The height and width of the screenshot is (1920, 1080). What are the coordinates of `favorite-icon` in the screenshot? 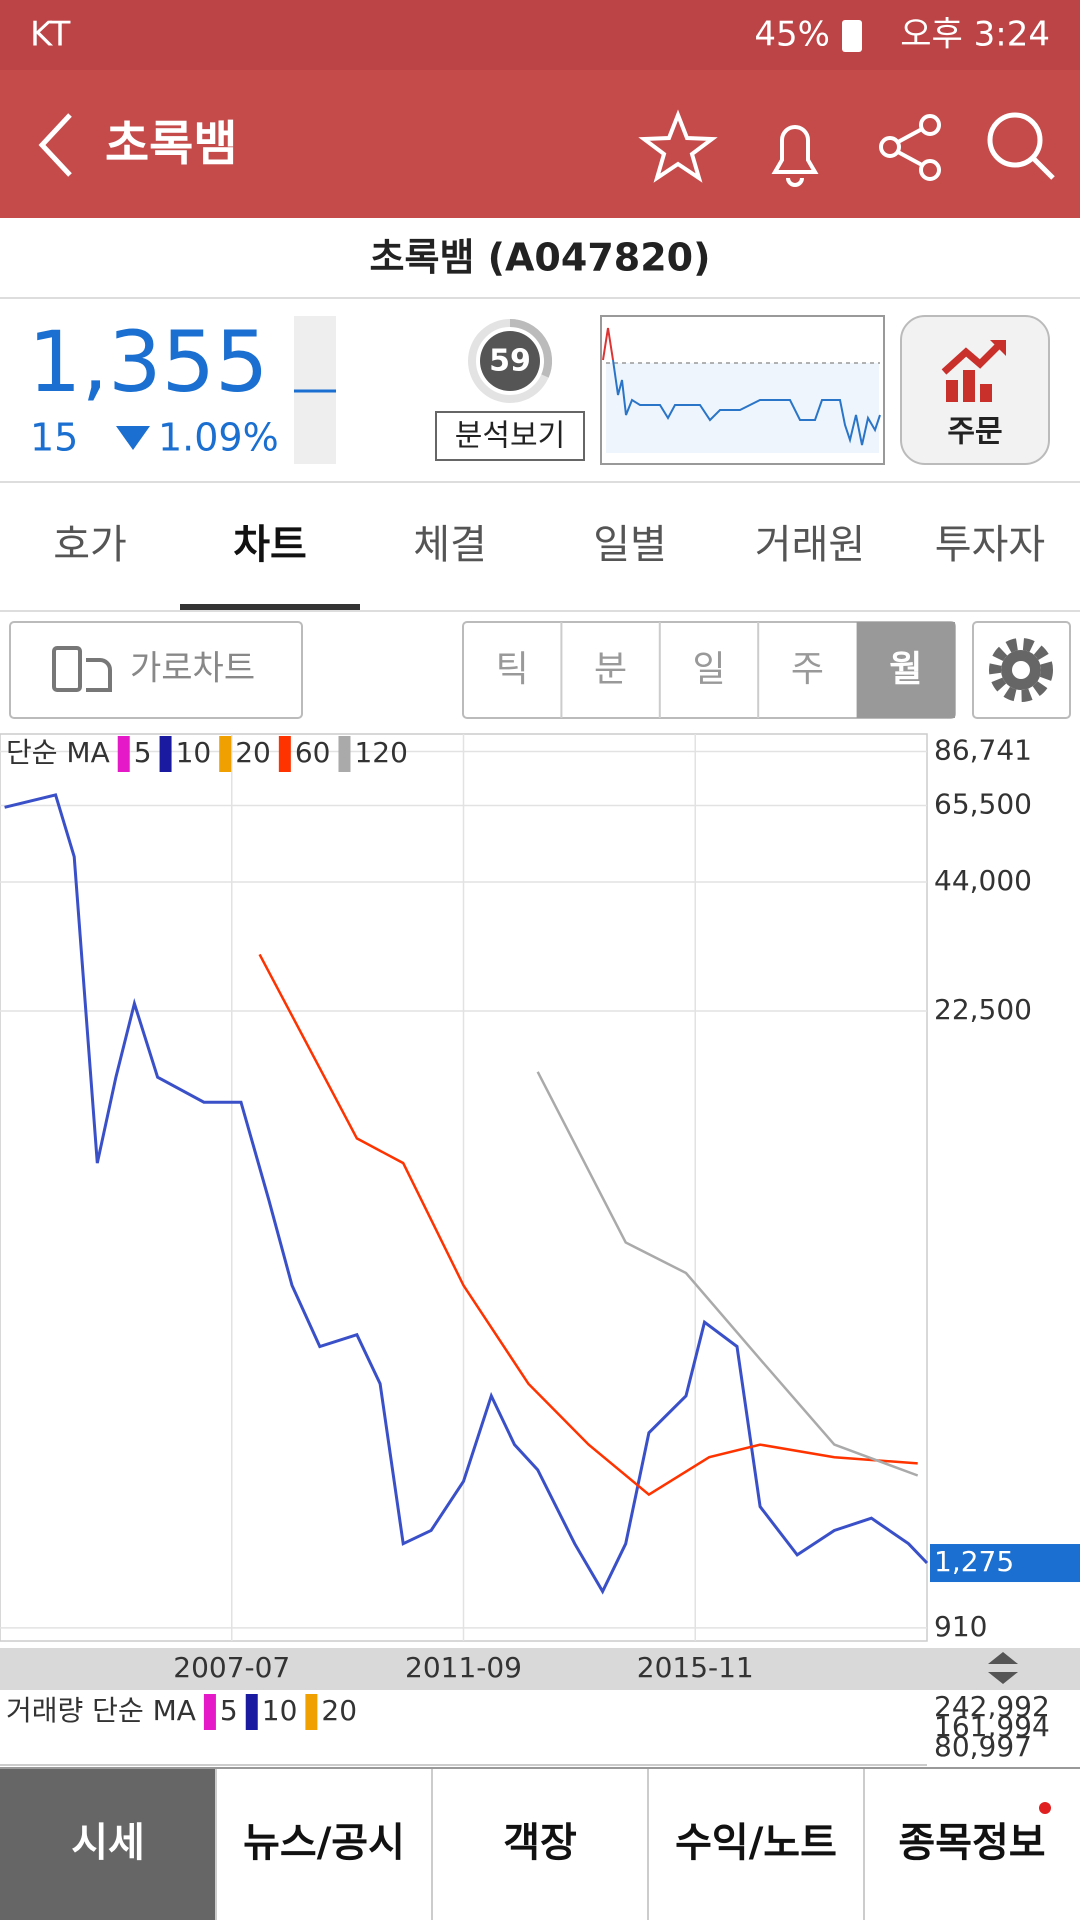 It's located at (678, 146).